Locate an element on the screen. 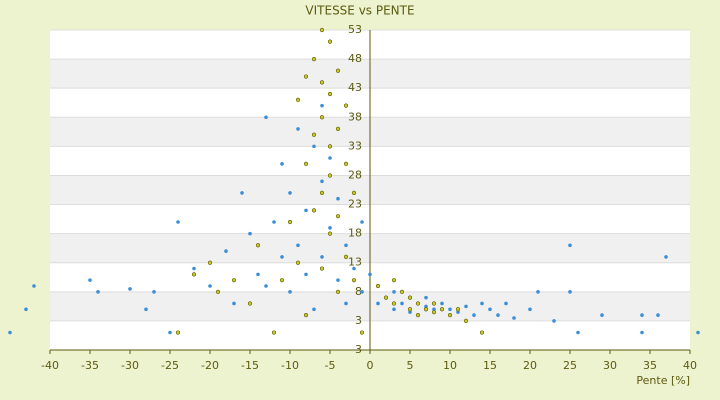 Image resolution: width=720 pixels, height=400 pixels. y-tick-label: 48 is located at coordinates (355, 58).